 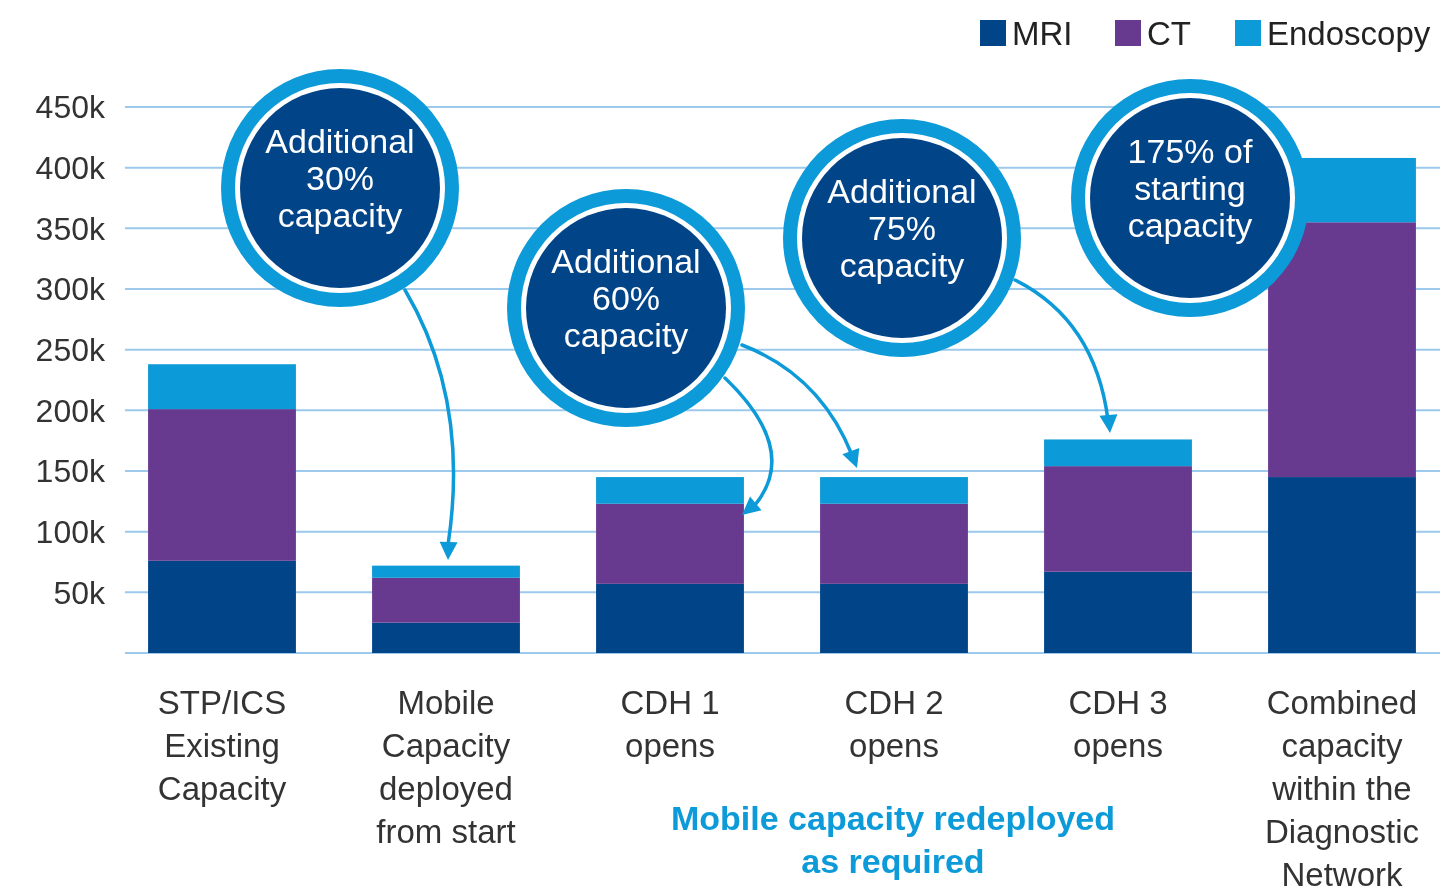 What do you see at coordinates (1190, 188) in the screenshot?
I see `annotation: 175% of starting capacity` at bounding box center [1190, 188].